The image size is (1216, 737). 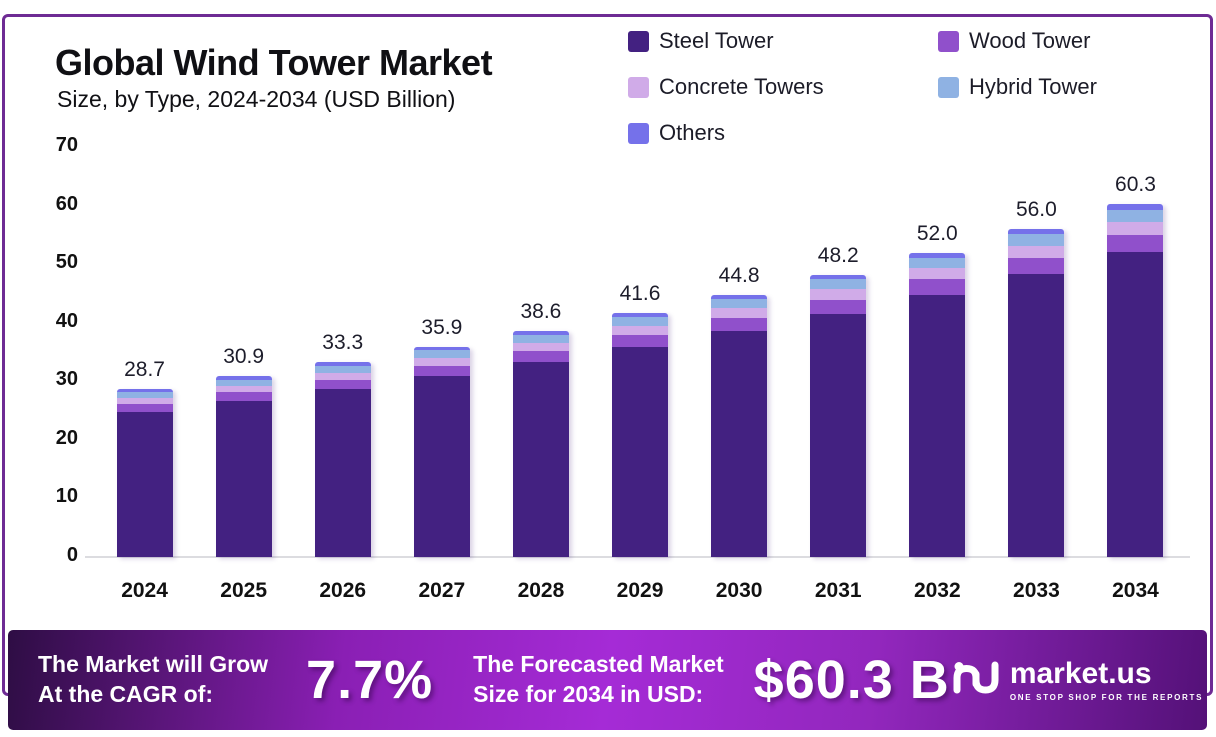 I want to click on bar-group-2032: 52.0 2032, so click(x=937, y=374).